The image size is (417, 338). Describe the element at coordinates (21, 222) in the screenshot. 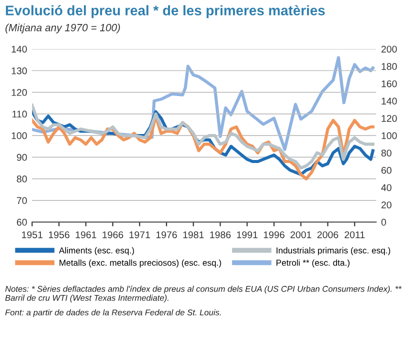

I see `y-tick-label: 60` at that location.